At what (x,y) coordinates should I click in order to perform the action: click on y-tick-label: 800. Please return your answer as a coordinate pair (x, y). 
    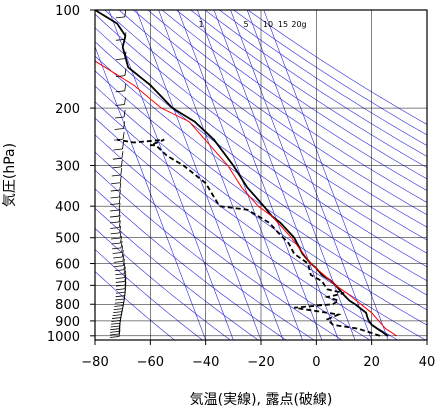
    Looking at the image, I should click on (67, 305).